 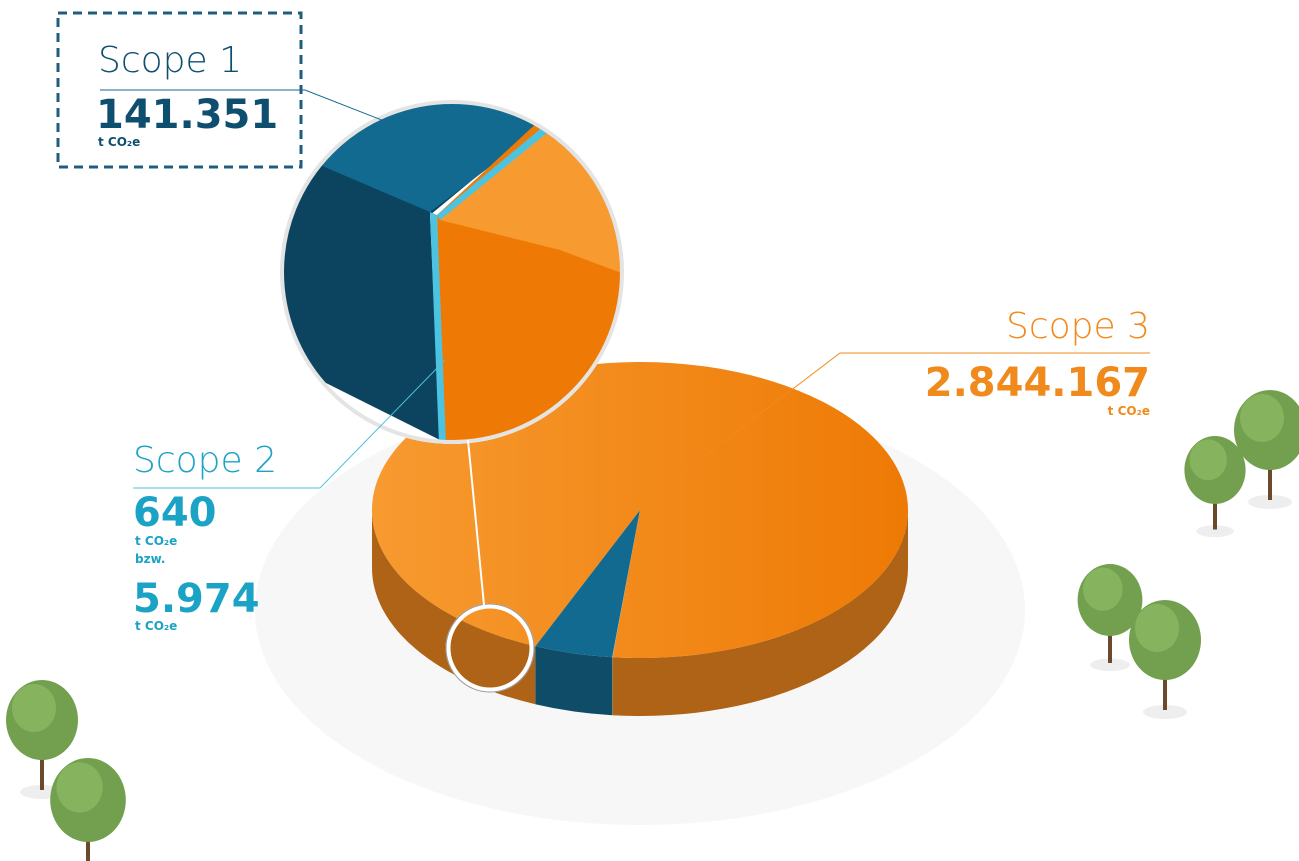 I want to click on value: 640, so click(x=175, y=513).